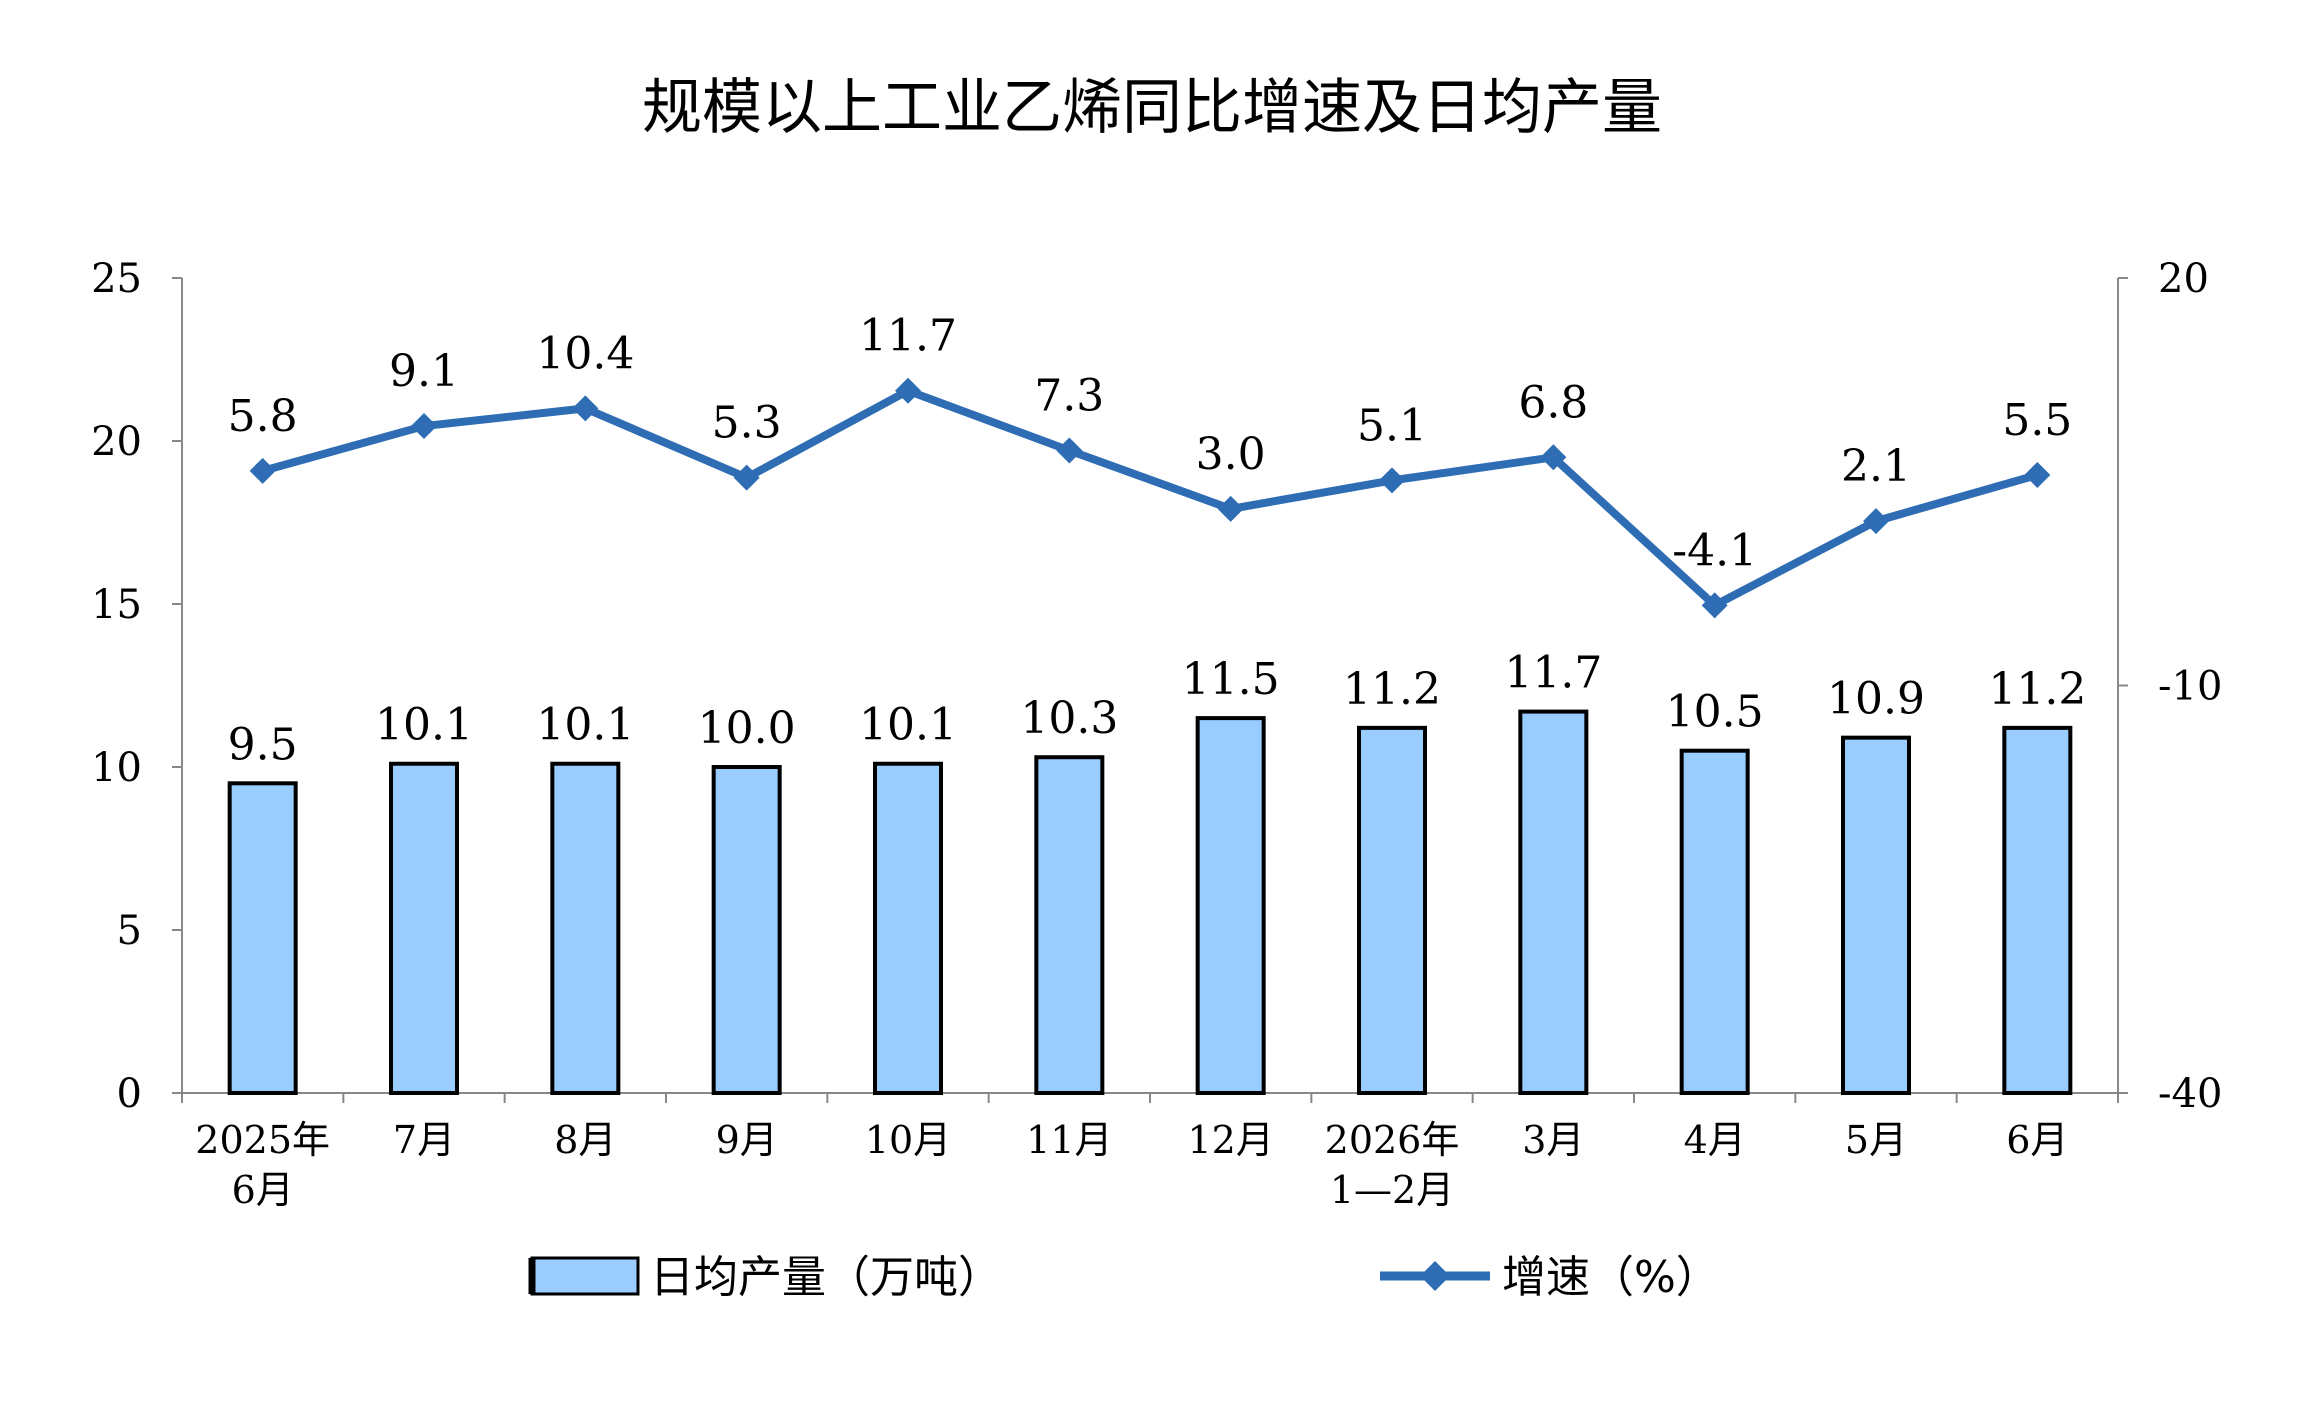 The image size is (2304, 1424). Describe the element at coordinates (747, 728) in the screenshot. I see `bar-data-label: 10.0` at that location.